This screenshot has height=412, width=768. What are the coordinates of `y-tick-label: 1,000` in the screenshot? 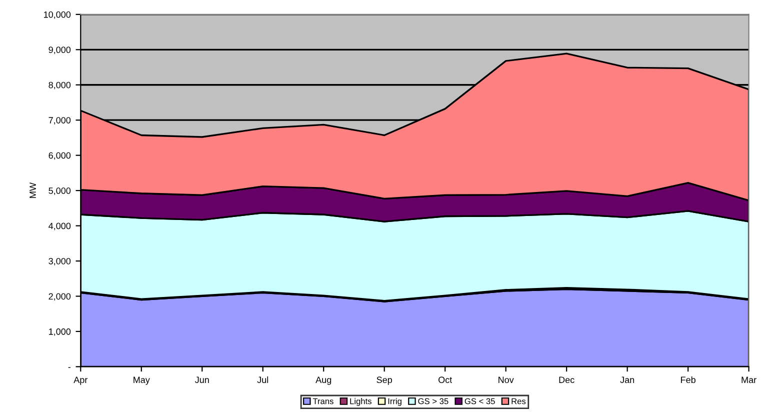 It's located at (60, 332).